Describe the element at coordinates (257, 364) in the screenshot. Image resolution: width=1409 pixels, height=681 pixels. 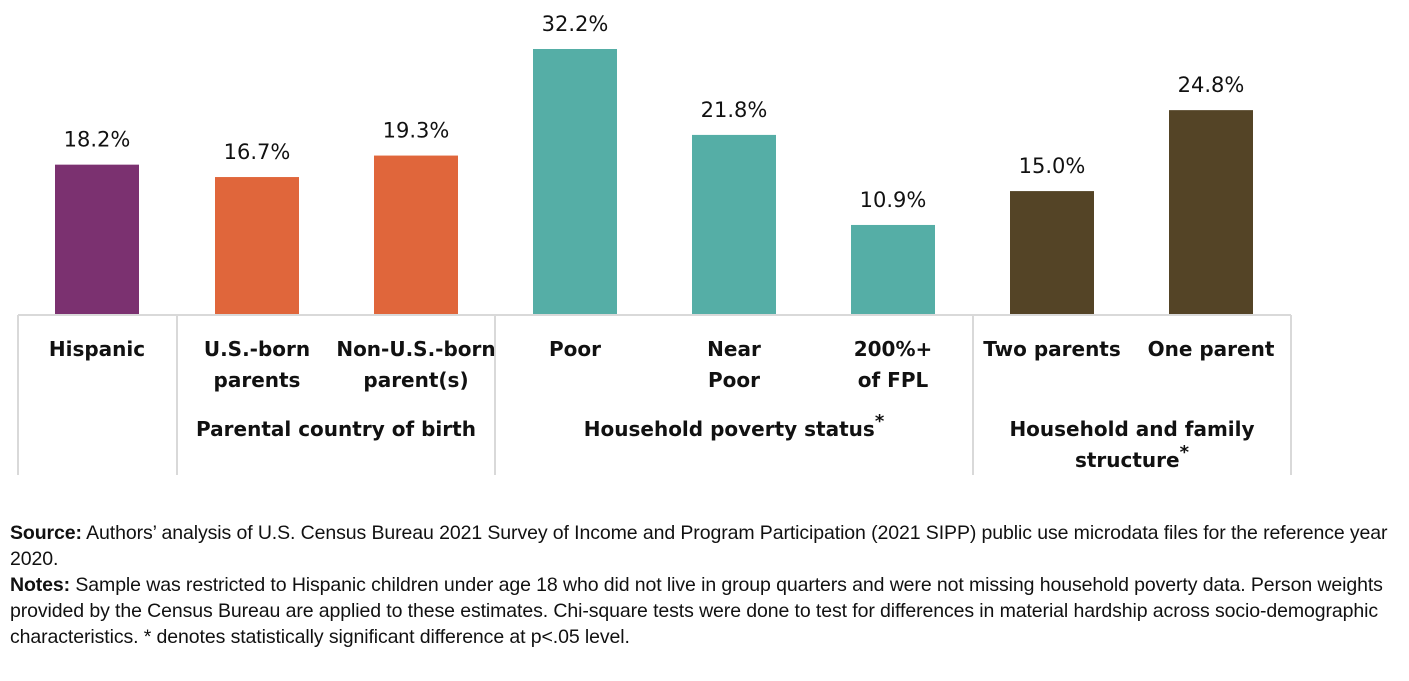
I see `category-label: U.S.-born parents` at that location.